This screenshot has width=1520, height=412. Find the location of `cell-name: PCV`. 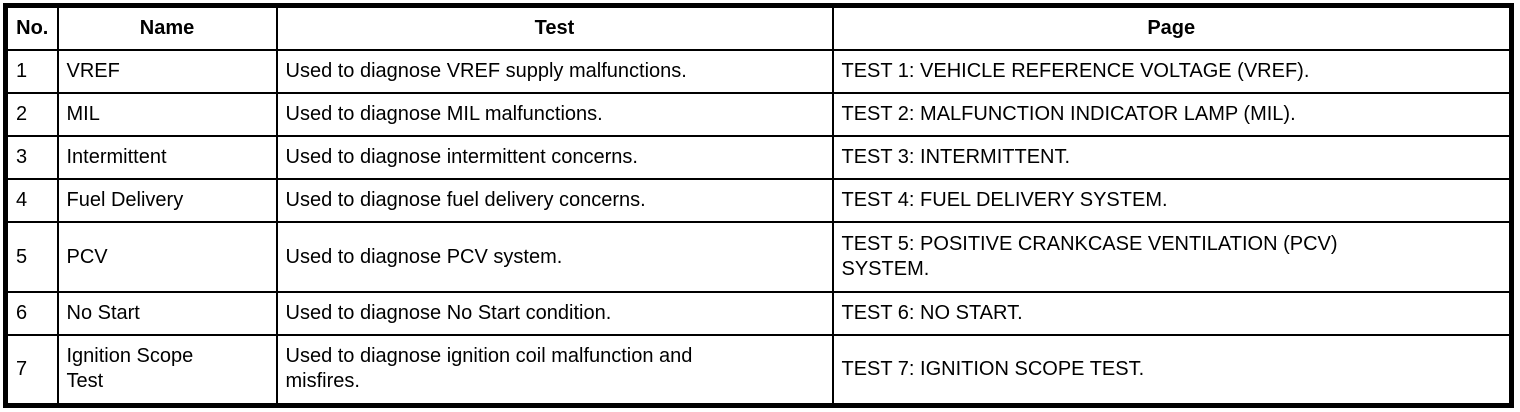

cell-name: PCV is located at coordinates (167, 257).